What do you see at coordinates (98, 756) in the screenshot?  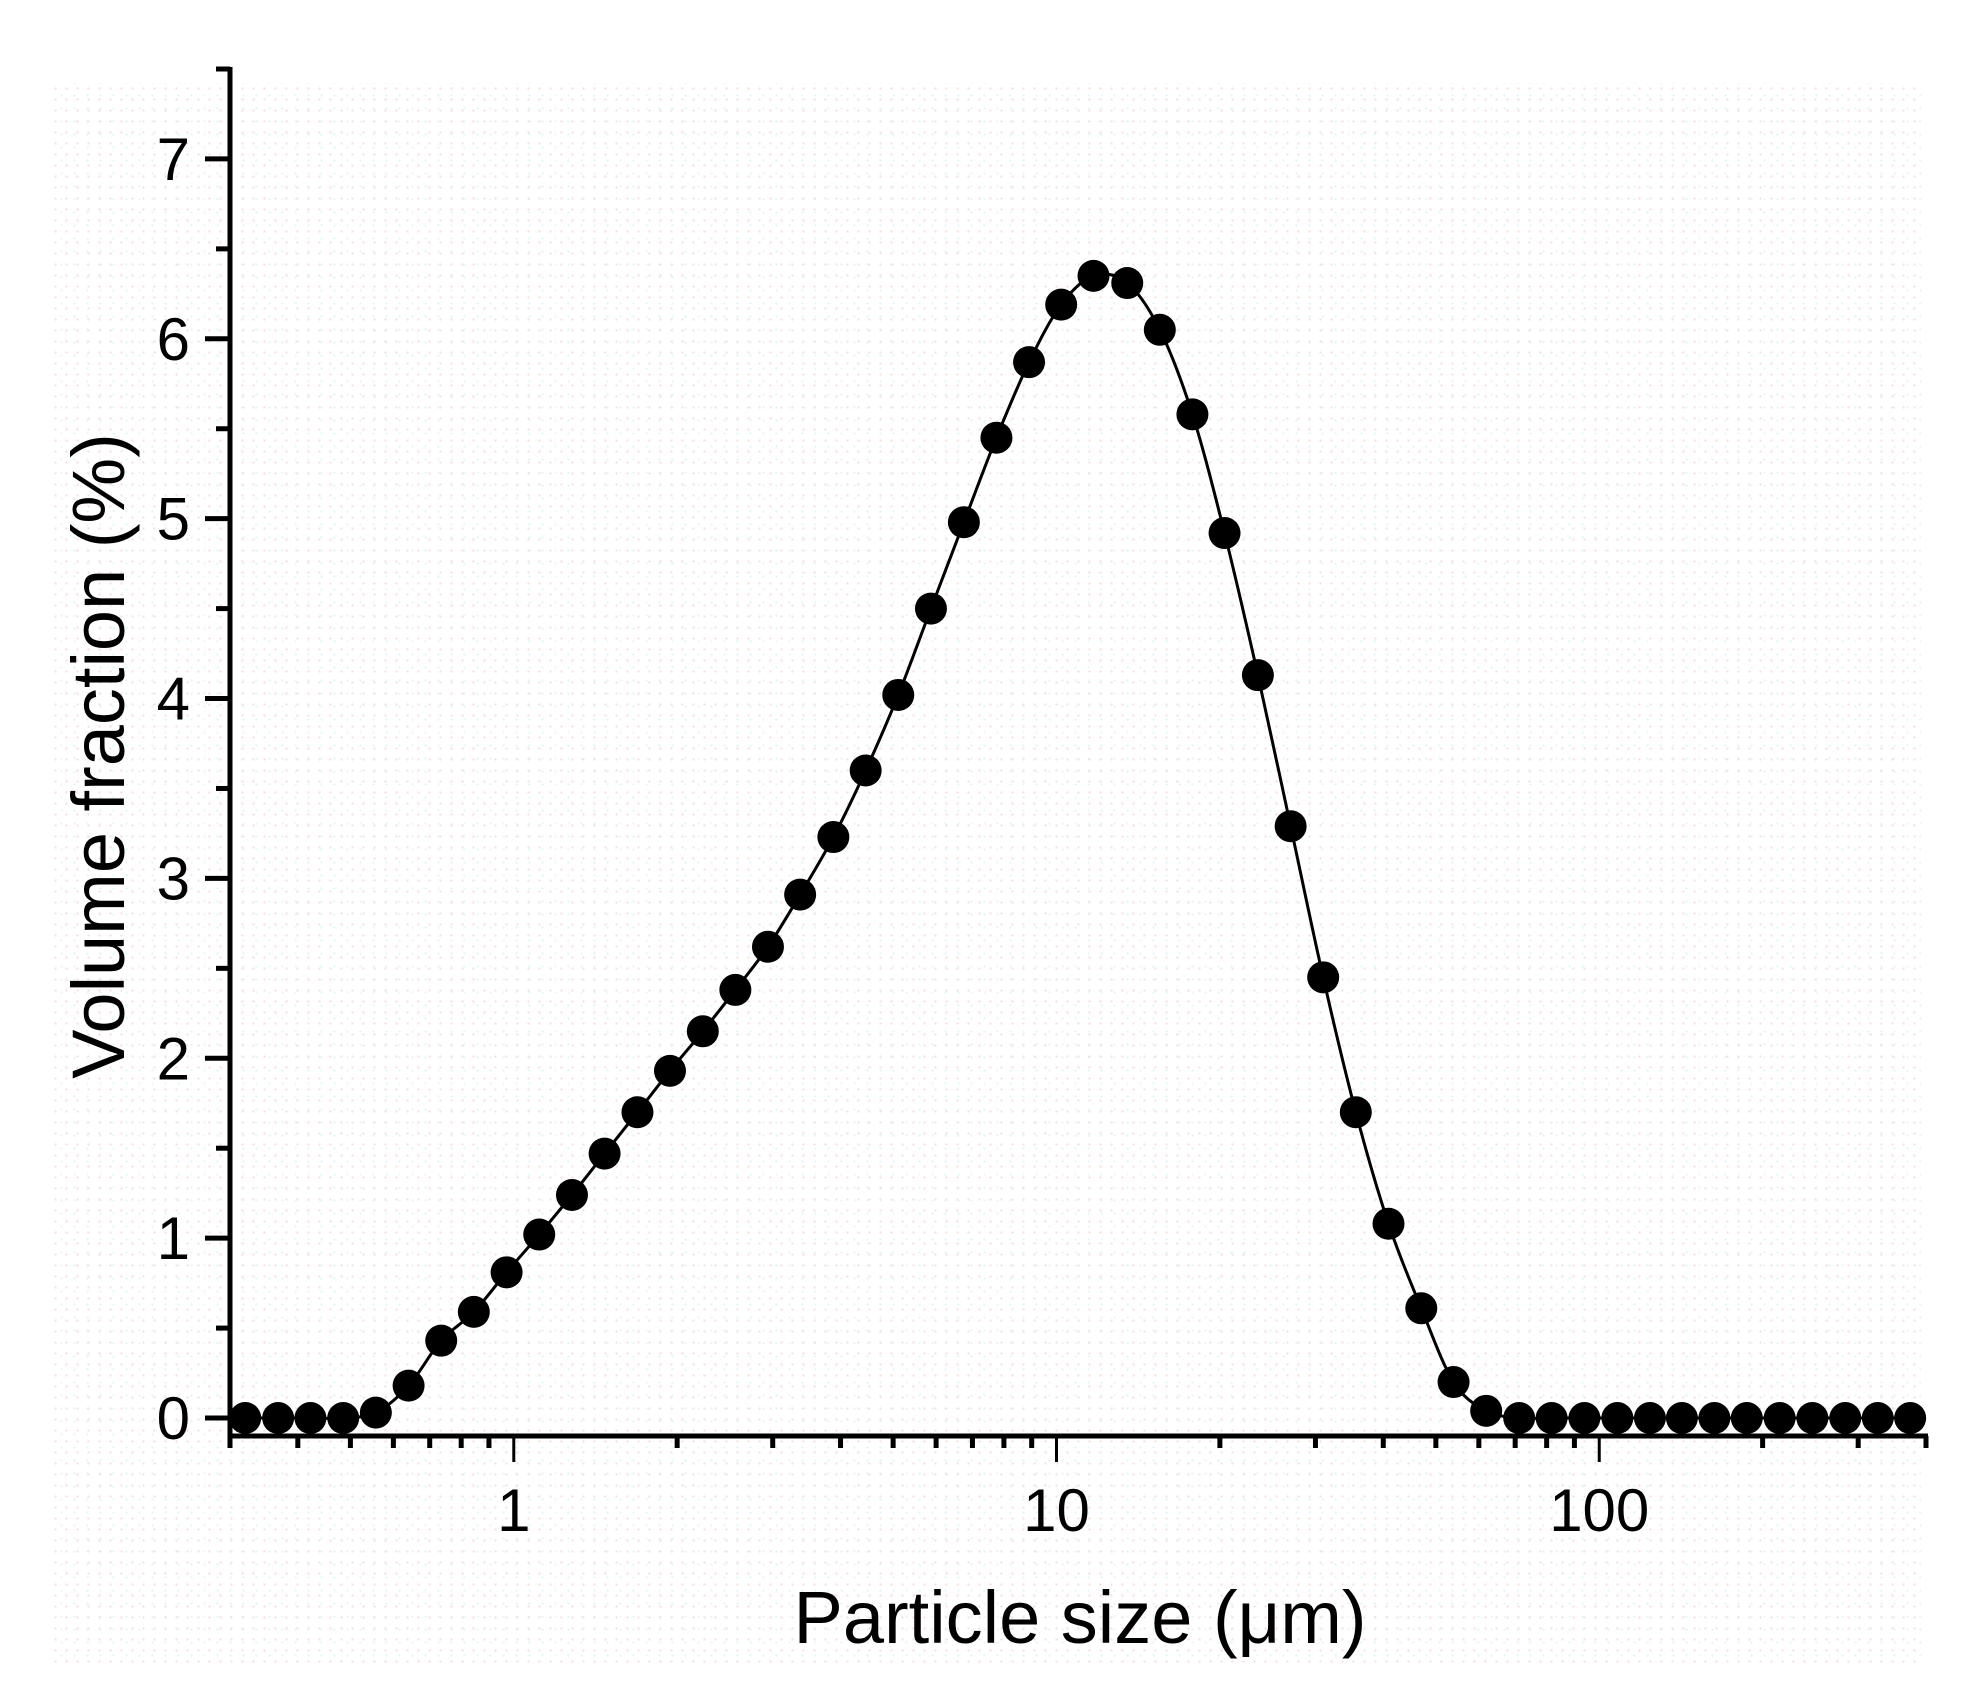 I see `y-axis-title: Volume fraction (%)` at bounding box center [98, 756].